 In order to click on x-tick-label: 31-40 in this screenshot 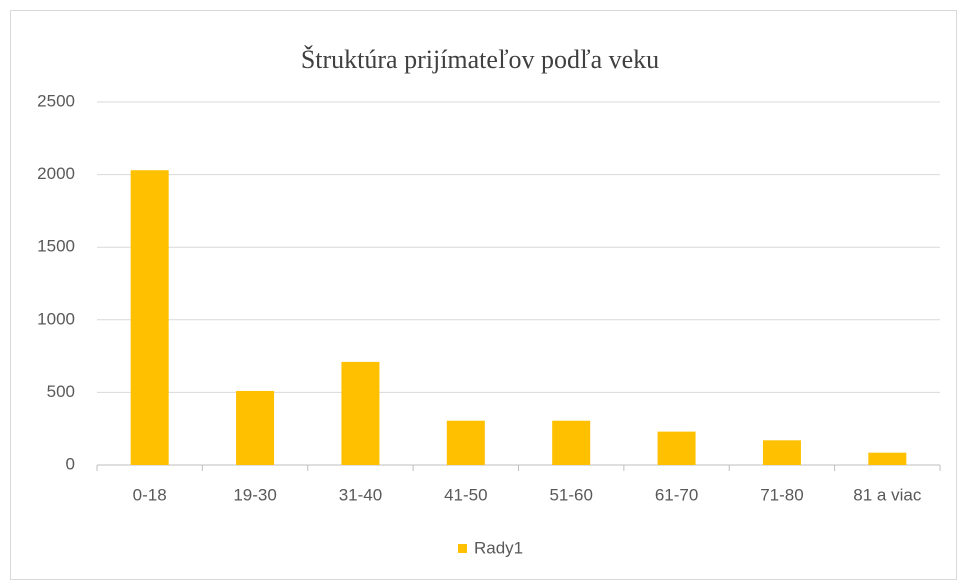, I will do `click(360, 494)`.